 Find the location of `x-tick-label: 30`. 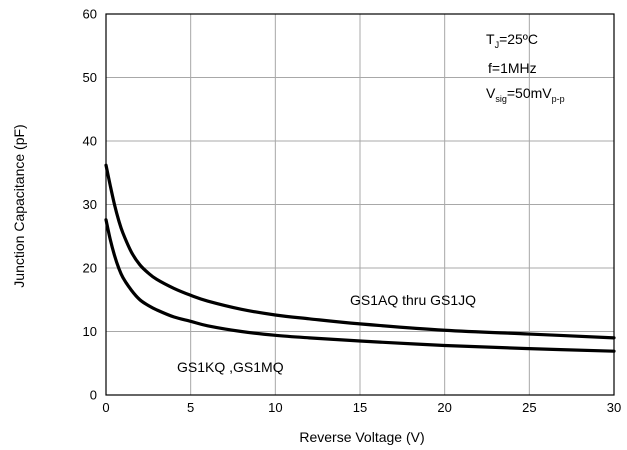

x-tick-label: 30 is located at coordinates (614, 407).